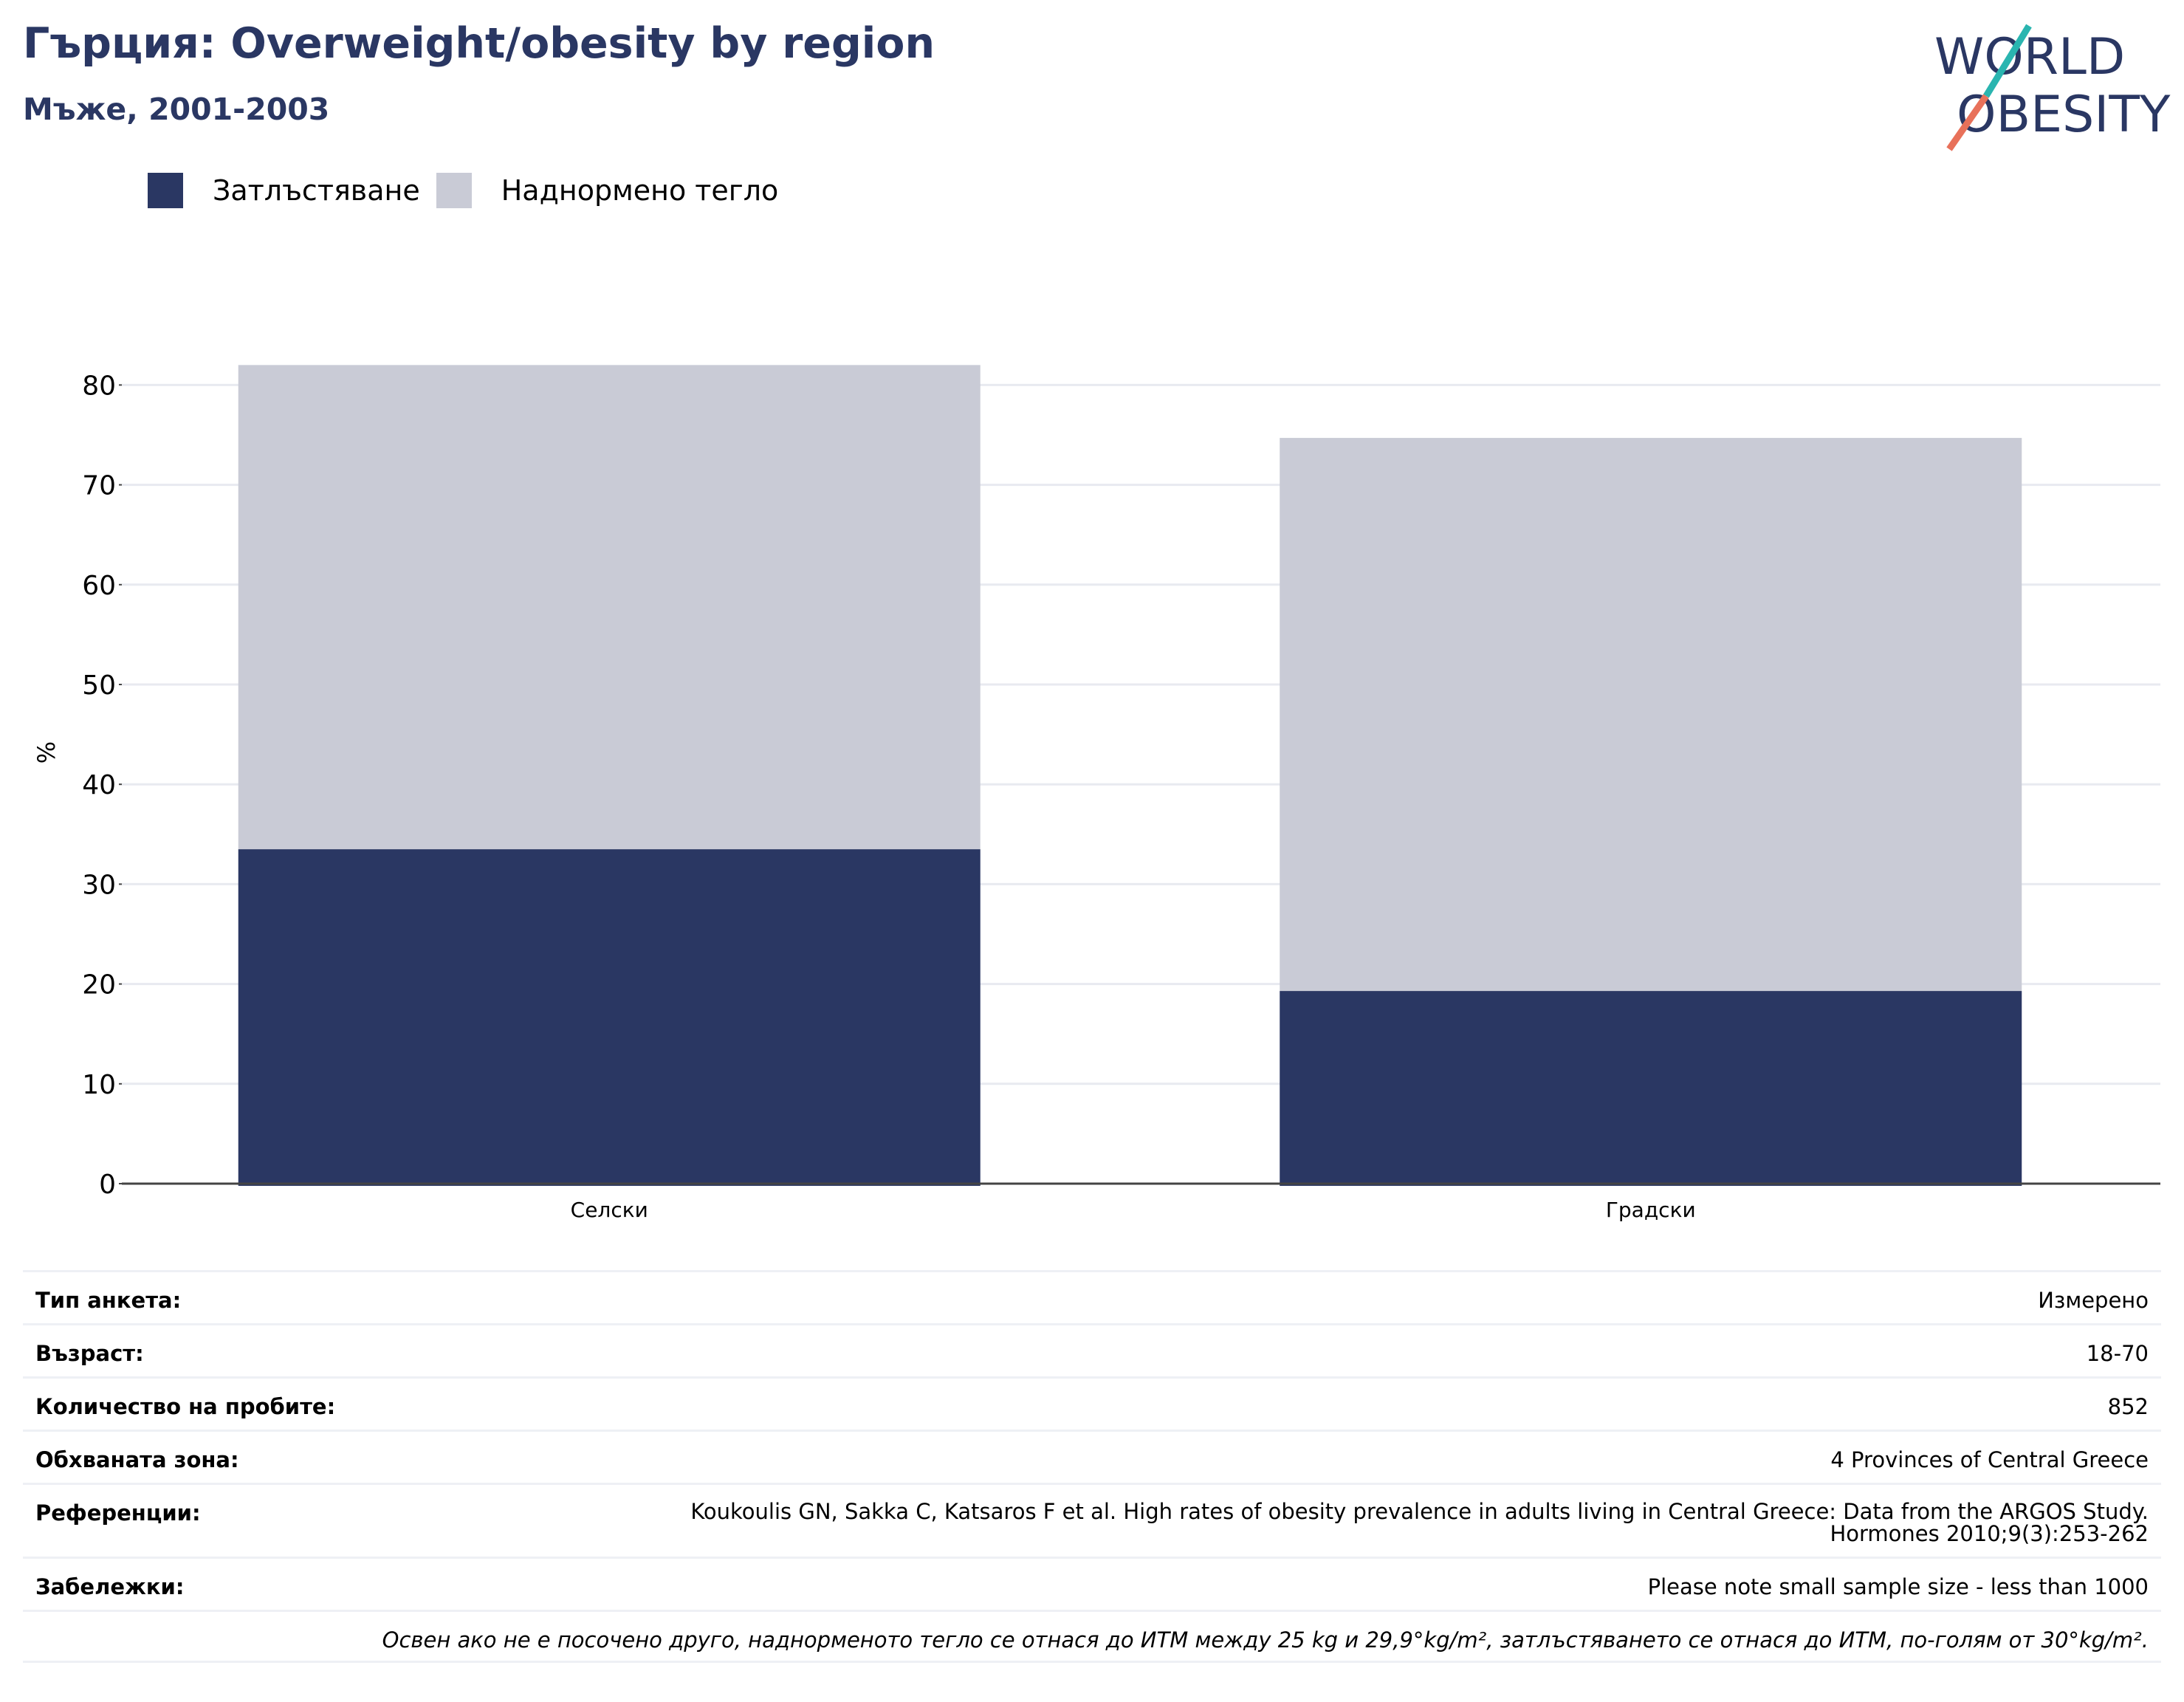 This screenshot has width=2184, height=1702. What do you see at coordinates (118, 1513) in the screenshot?
I see `info-label: Референции:` at bounding box center [118, 1513].